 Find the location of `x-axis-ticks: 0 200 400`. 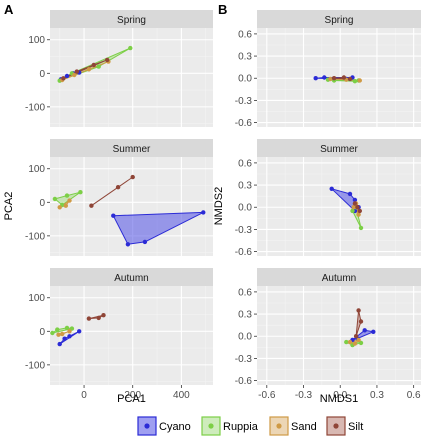

x-axis-ticks: 0 200 400 is located at coordinates (135, 393).